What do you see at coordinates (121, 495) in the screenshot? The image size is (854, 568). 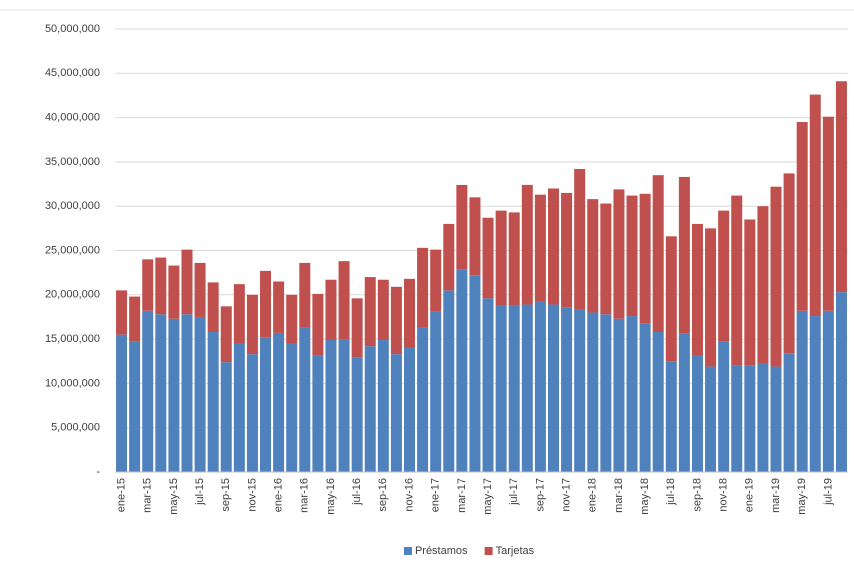 I see `x-tick-label: ene-15` at bounding box center [121, 495].